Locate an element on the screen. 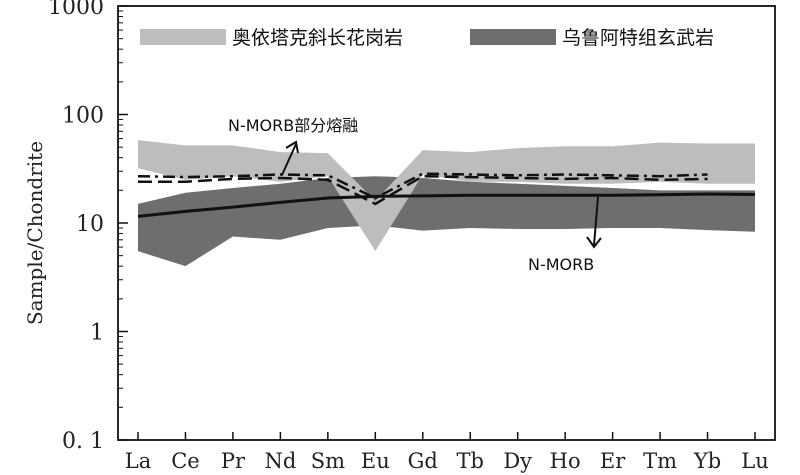 Image resolution: width=800 pixels, height=475 pixels. legend-label-plagiogranite: 奥依塔克斜长花岗岩 is located at coordinates (317, 38).